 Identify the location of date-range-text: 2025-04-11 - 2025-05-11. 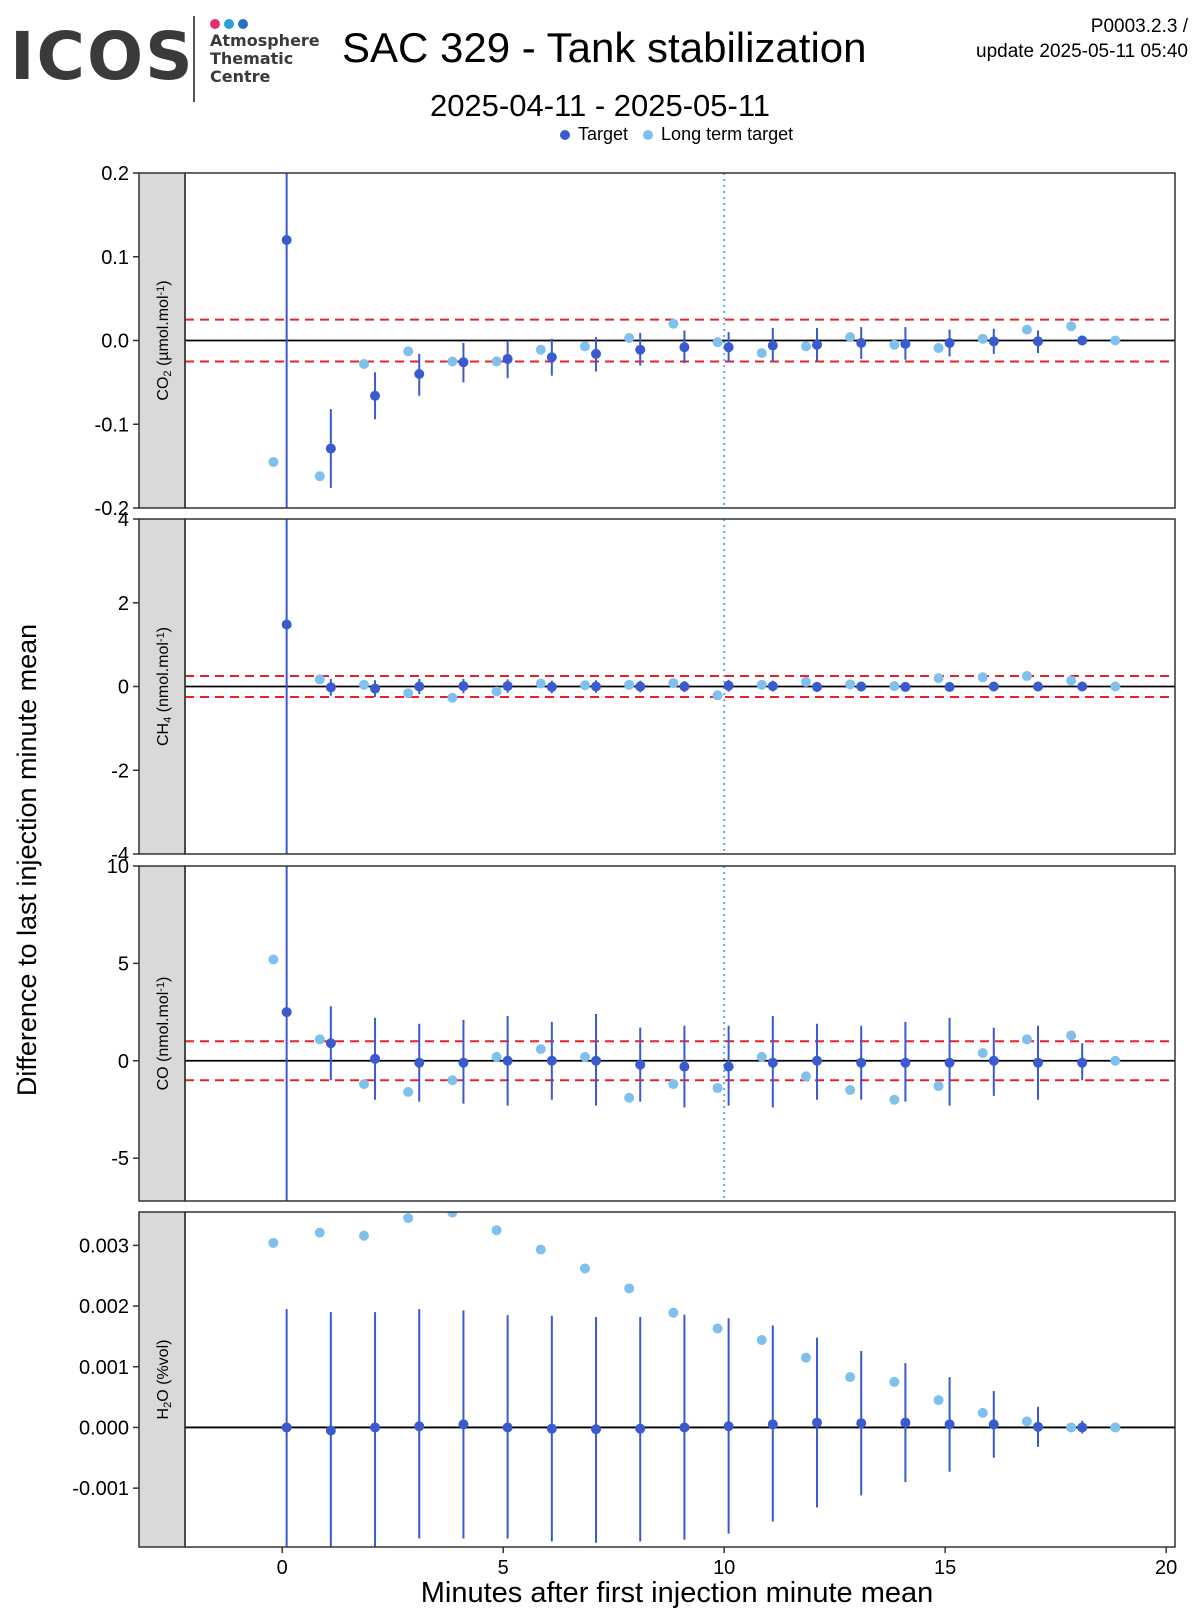
(600, 105).